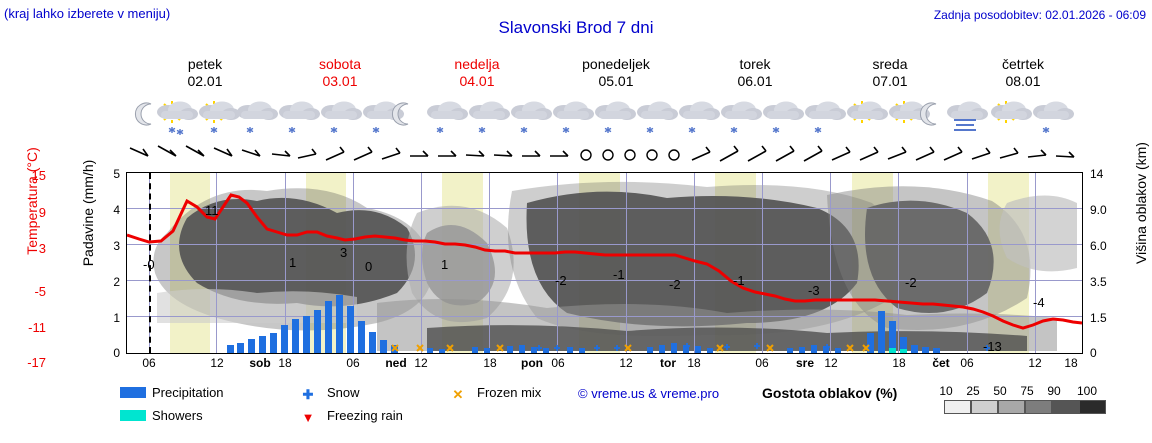  What do you see at coordinates (814, 290) in the screenshot?
I see `temp-label: -3` at bounding box center [814, 290].